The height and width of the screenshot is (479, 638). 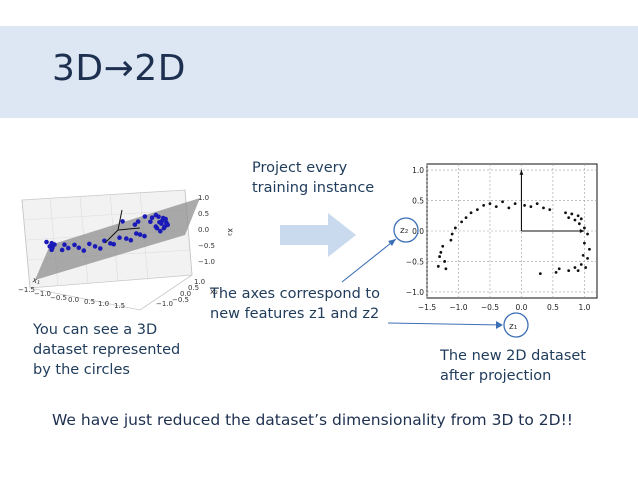 I want to click on y-tick-label: 0.0, so click(x=418, y=231).